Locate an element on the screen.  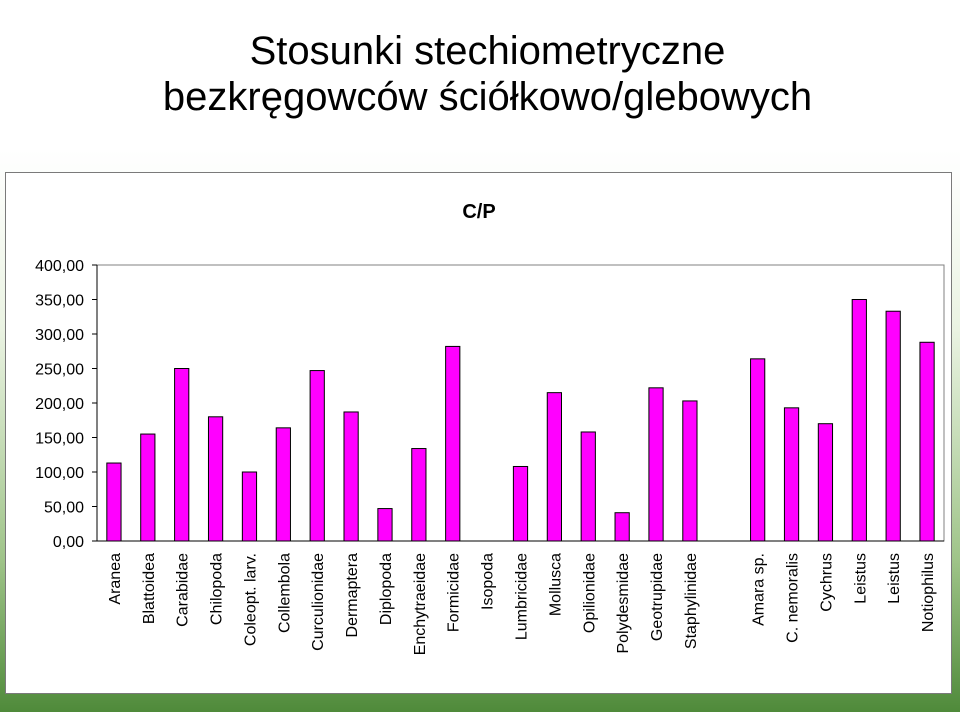
chart-title: C/P is located at coordinates (478, 212).